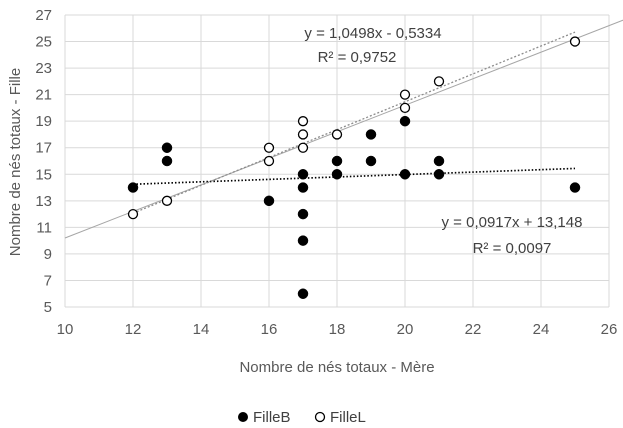 This screenshot has height=428, width=623. What do you see at coordinates (372, 33) in the screenshot?
I see `filleL-equation: y = 1,0498x - 0,5334` at bounding box center [372, 33].